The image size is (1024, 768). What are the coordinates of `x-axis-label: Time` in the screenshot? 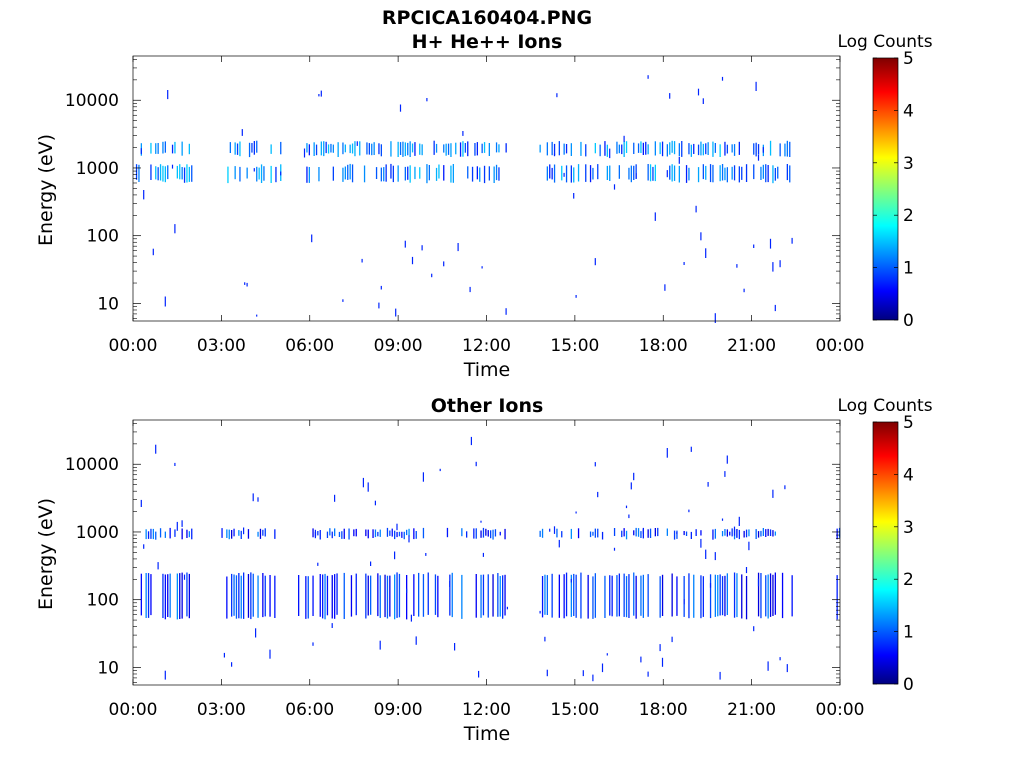 It's located at (487, 734).